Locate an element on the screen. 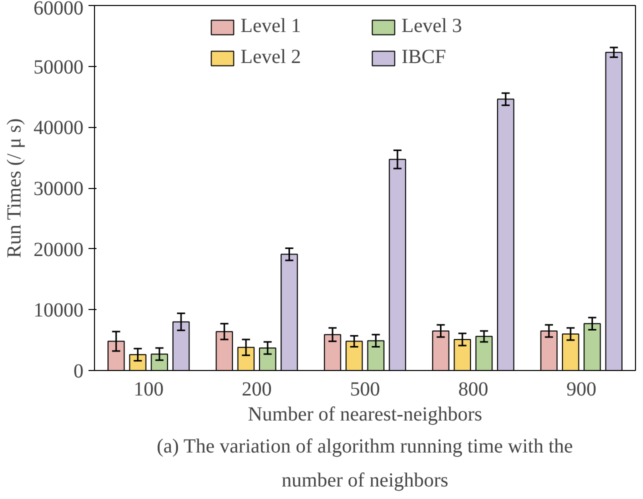 This screenshot has height=499, width=643. y-tick-label: 10000 is located at coordinates (59, 311).